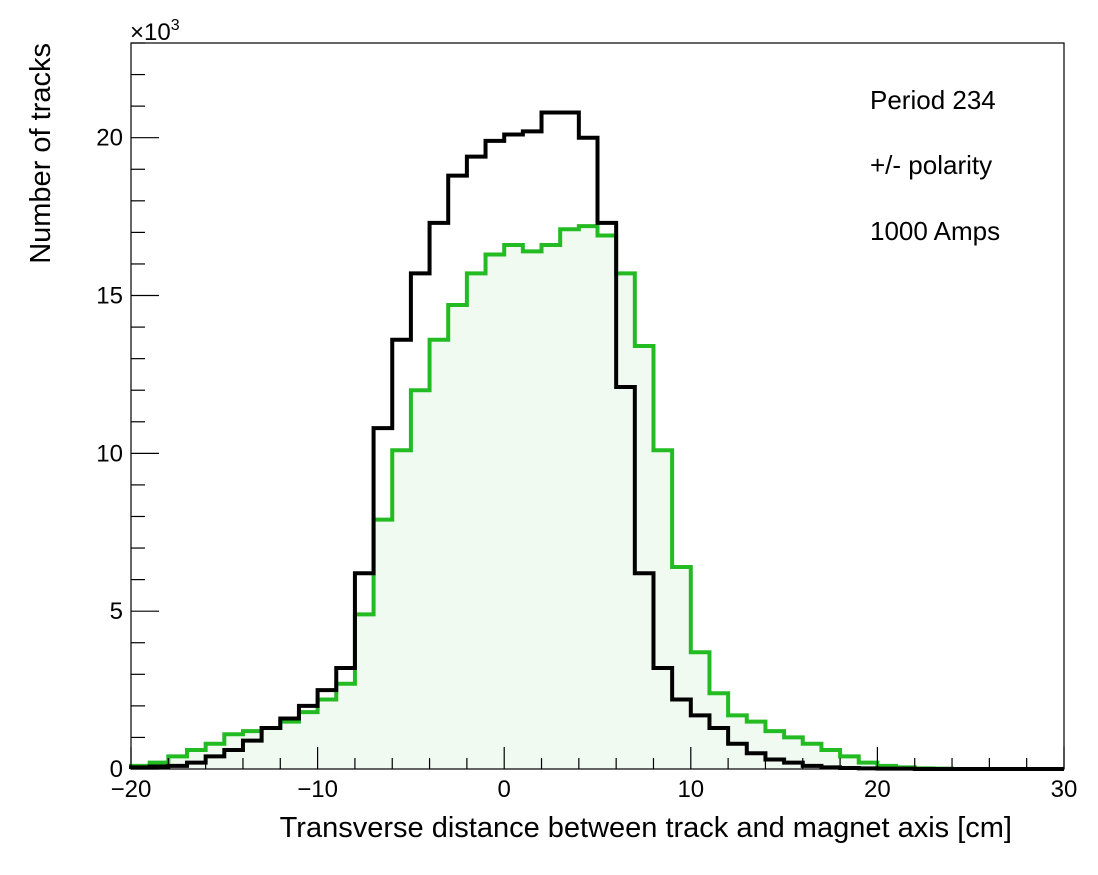 The width and height of the screenshot is (1098, 875). I want to click on y-tick-labels: 0 5 10 15 20, so click(109, 454).